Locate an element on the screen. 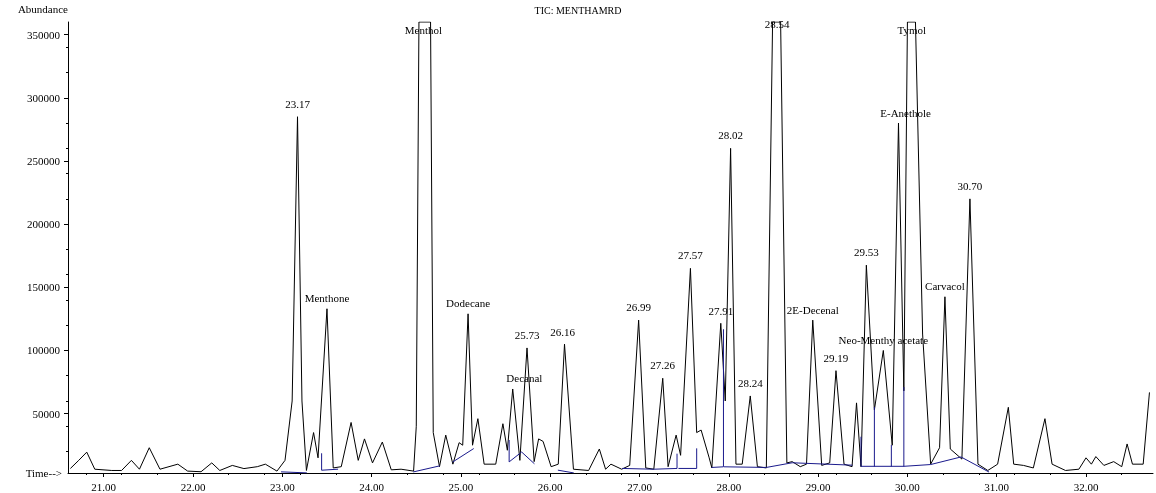  y-tick-label: 150000 is located at coordinates (44, 287).